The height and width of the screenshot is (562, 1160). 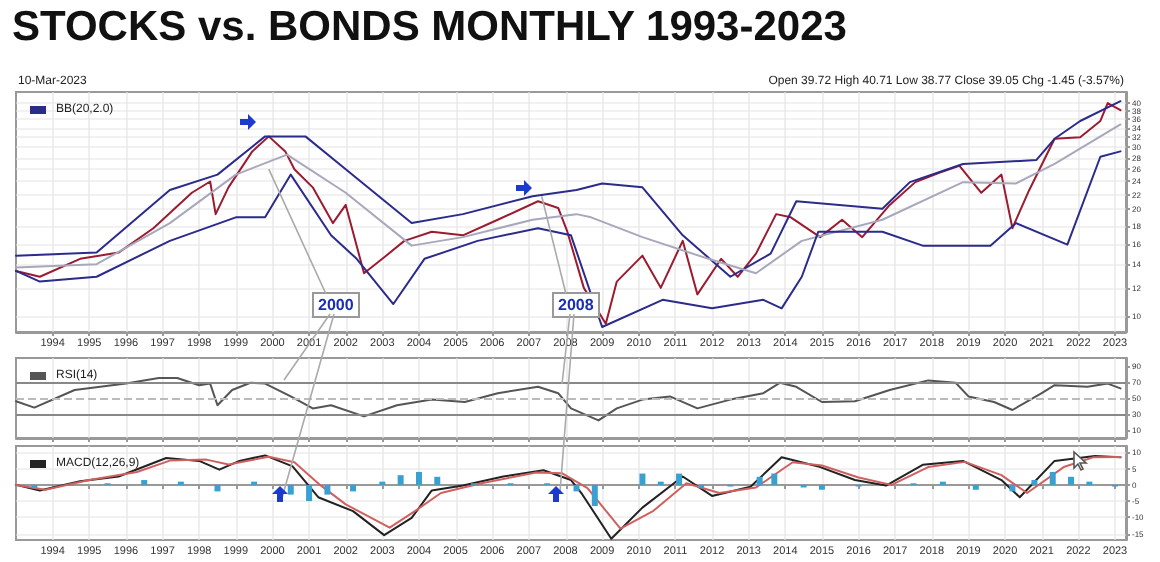 What do you see at coordinates (429, 28) in the screenshot?
I see `chart-title: STOCKS vs. BONDS MONTHLY 1993-2023` at bounding box center [429, 28].